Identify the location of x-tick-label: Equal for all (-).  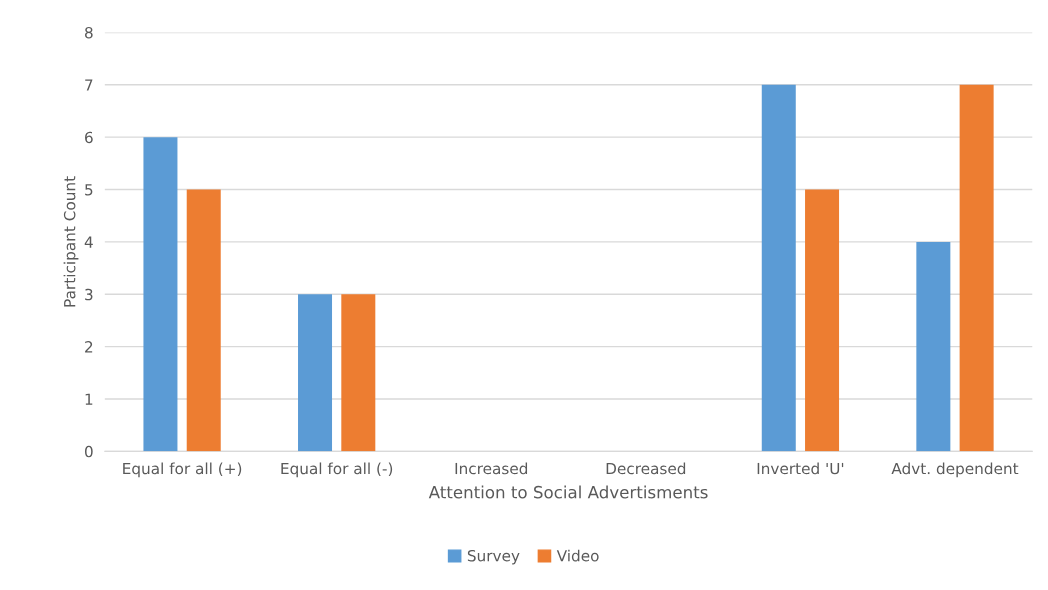
(337, 470).